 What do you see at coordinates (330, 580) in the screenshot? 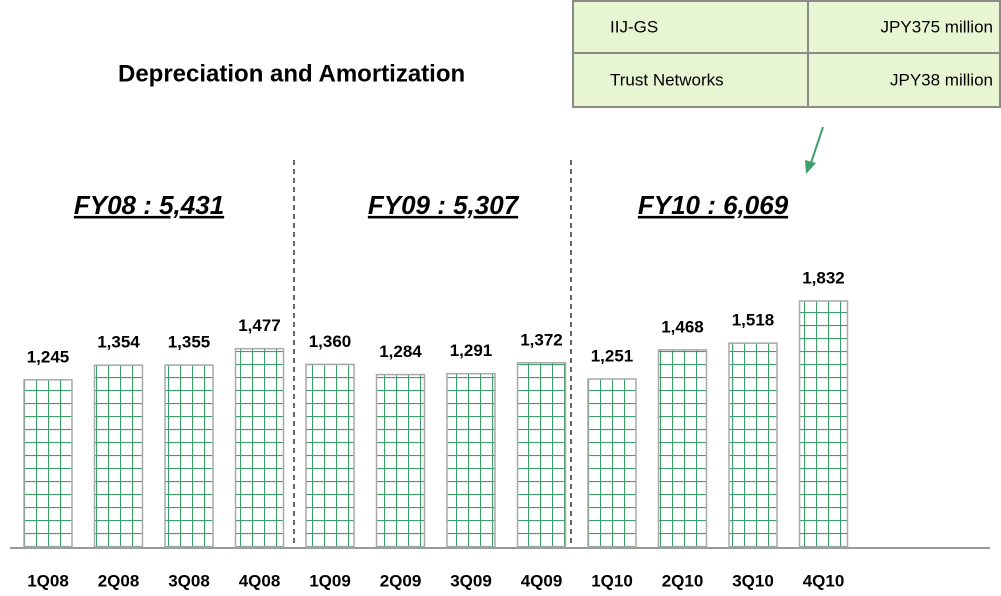
I see `x-tick-label: 1Q09` at bounding box center [330, 580].